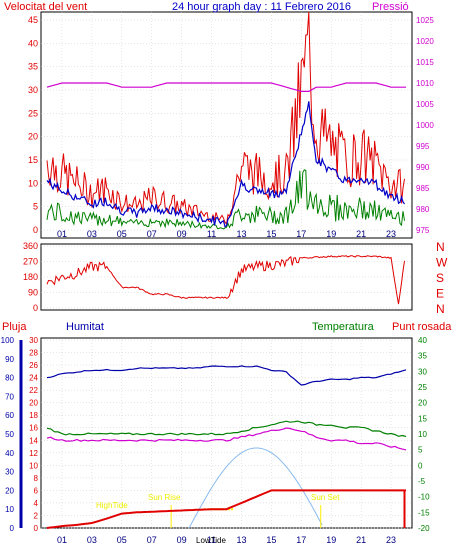 The image size is (457, 544). I want to click on wind-x-tick-label: 17, so click(301, 234).